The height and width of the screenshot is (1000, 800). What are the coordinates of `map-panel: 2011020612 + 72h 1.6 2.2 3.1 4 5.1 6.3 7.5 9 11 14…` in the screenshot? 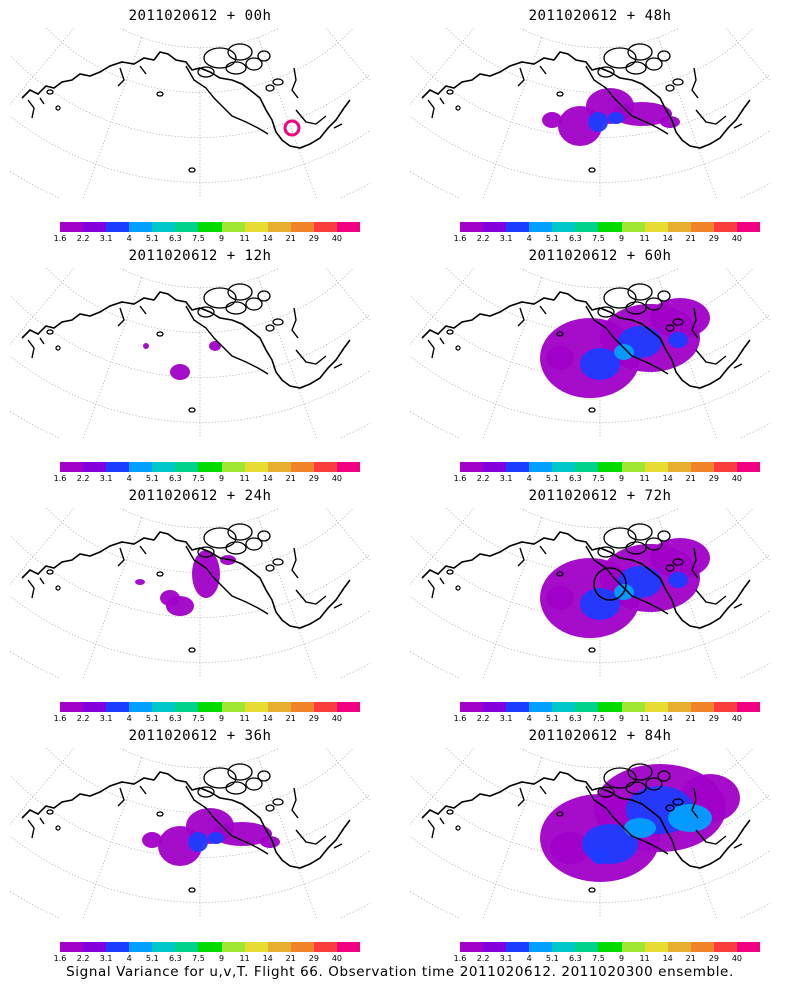 It's located at (600, 602).